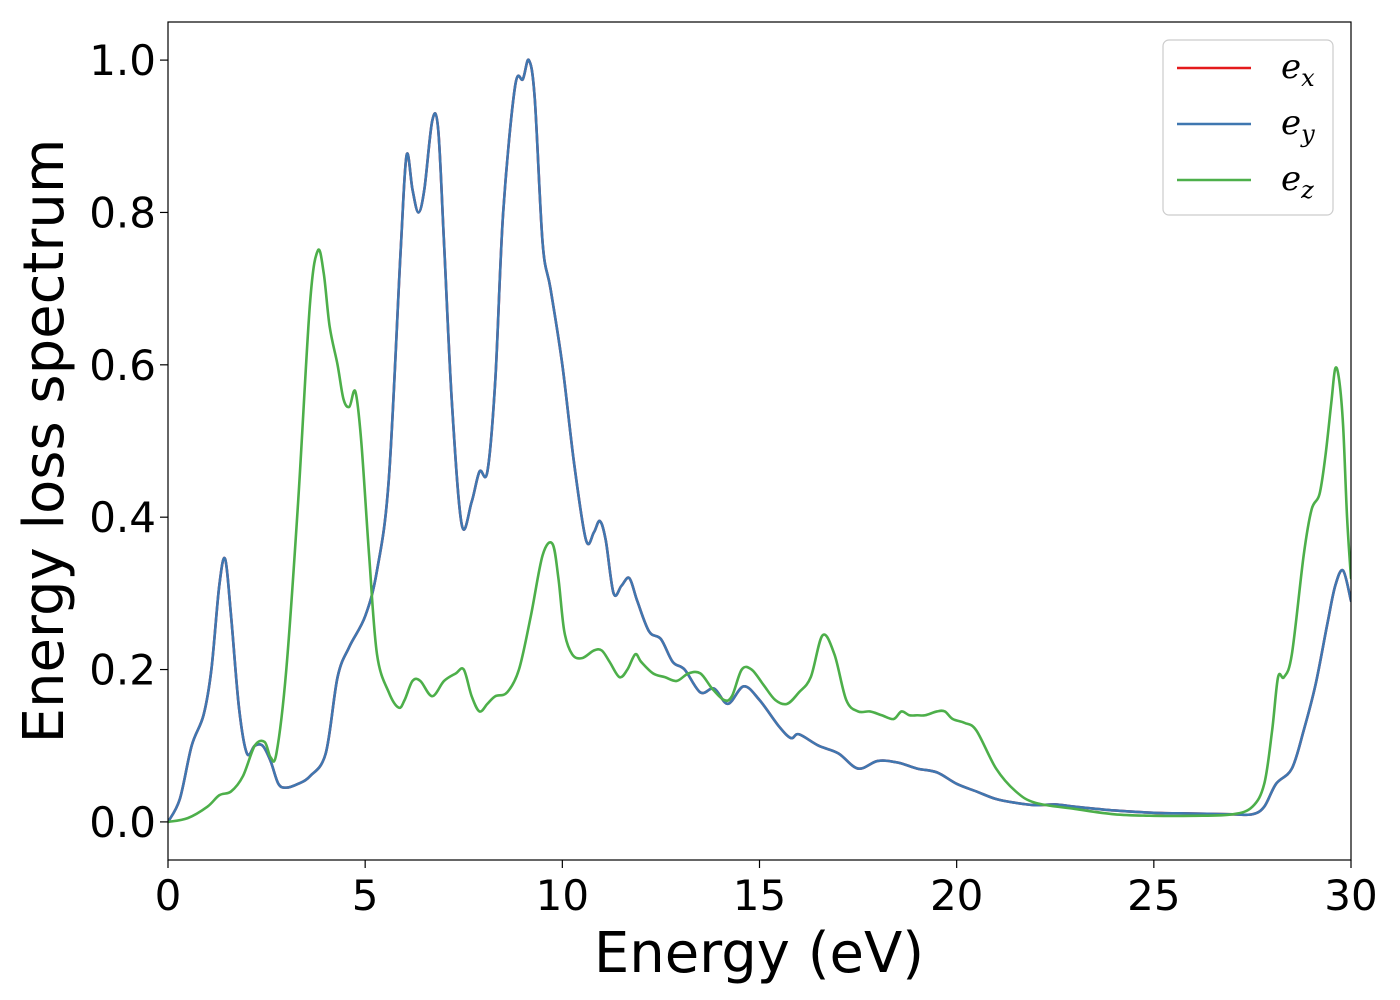 The width and height of the screenshot is (1400, 1000). I want to click on x-axis-title: Energy (eV), so click(759, 953).